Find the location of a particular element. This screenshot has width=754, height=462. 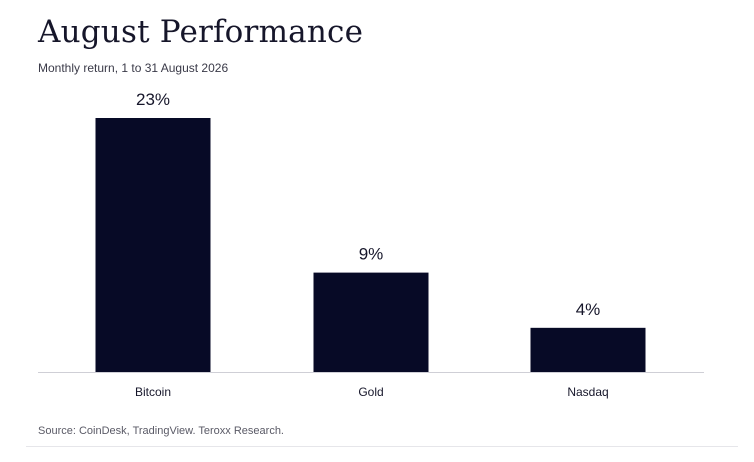

data-label-gold: 9% is located at coordinates (371, 254).